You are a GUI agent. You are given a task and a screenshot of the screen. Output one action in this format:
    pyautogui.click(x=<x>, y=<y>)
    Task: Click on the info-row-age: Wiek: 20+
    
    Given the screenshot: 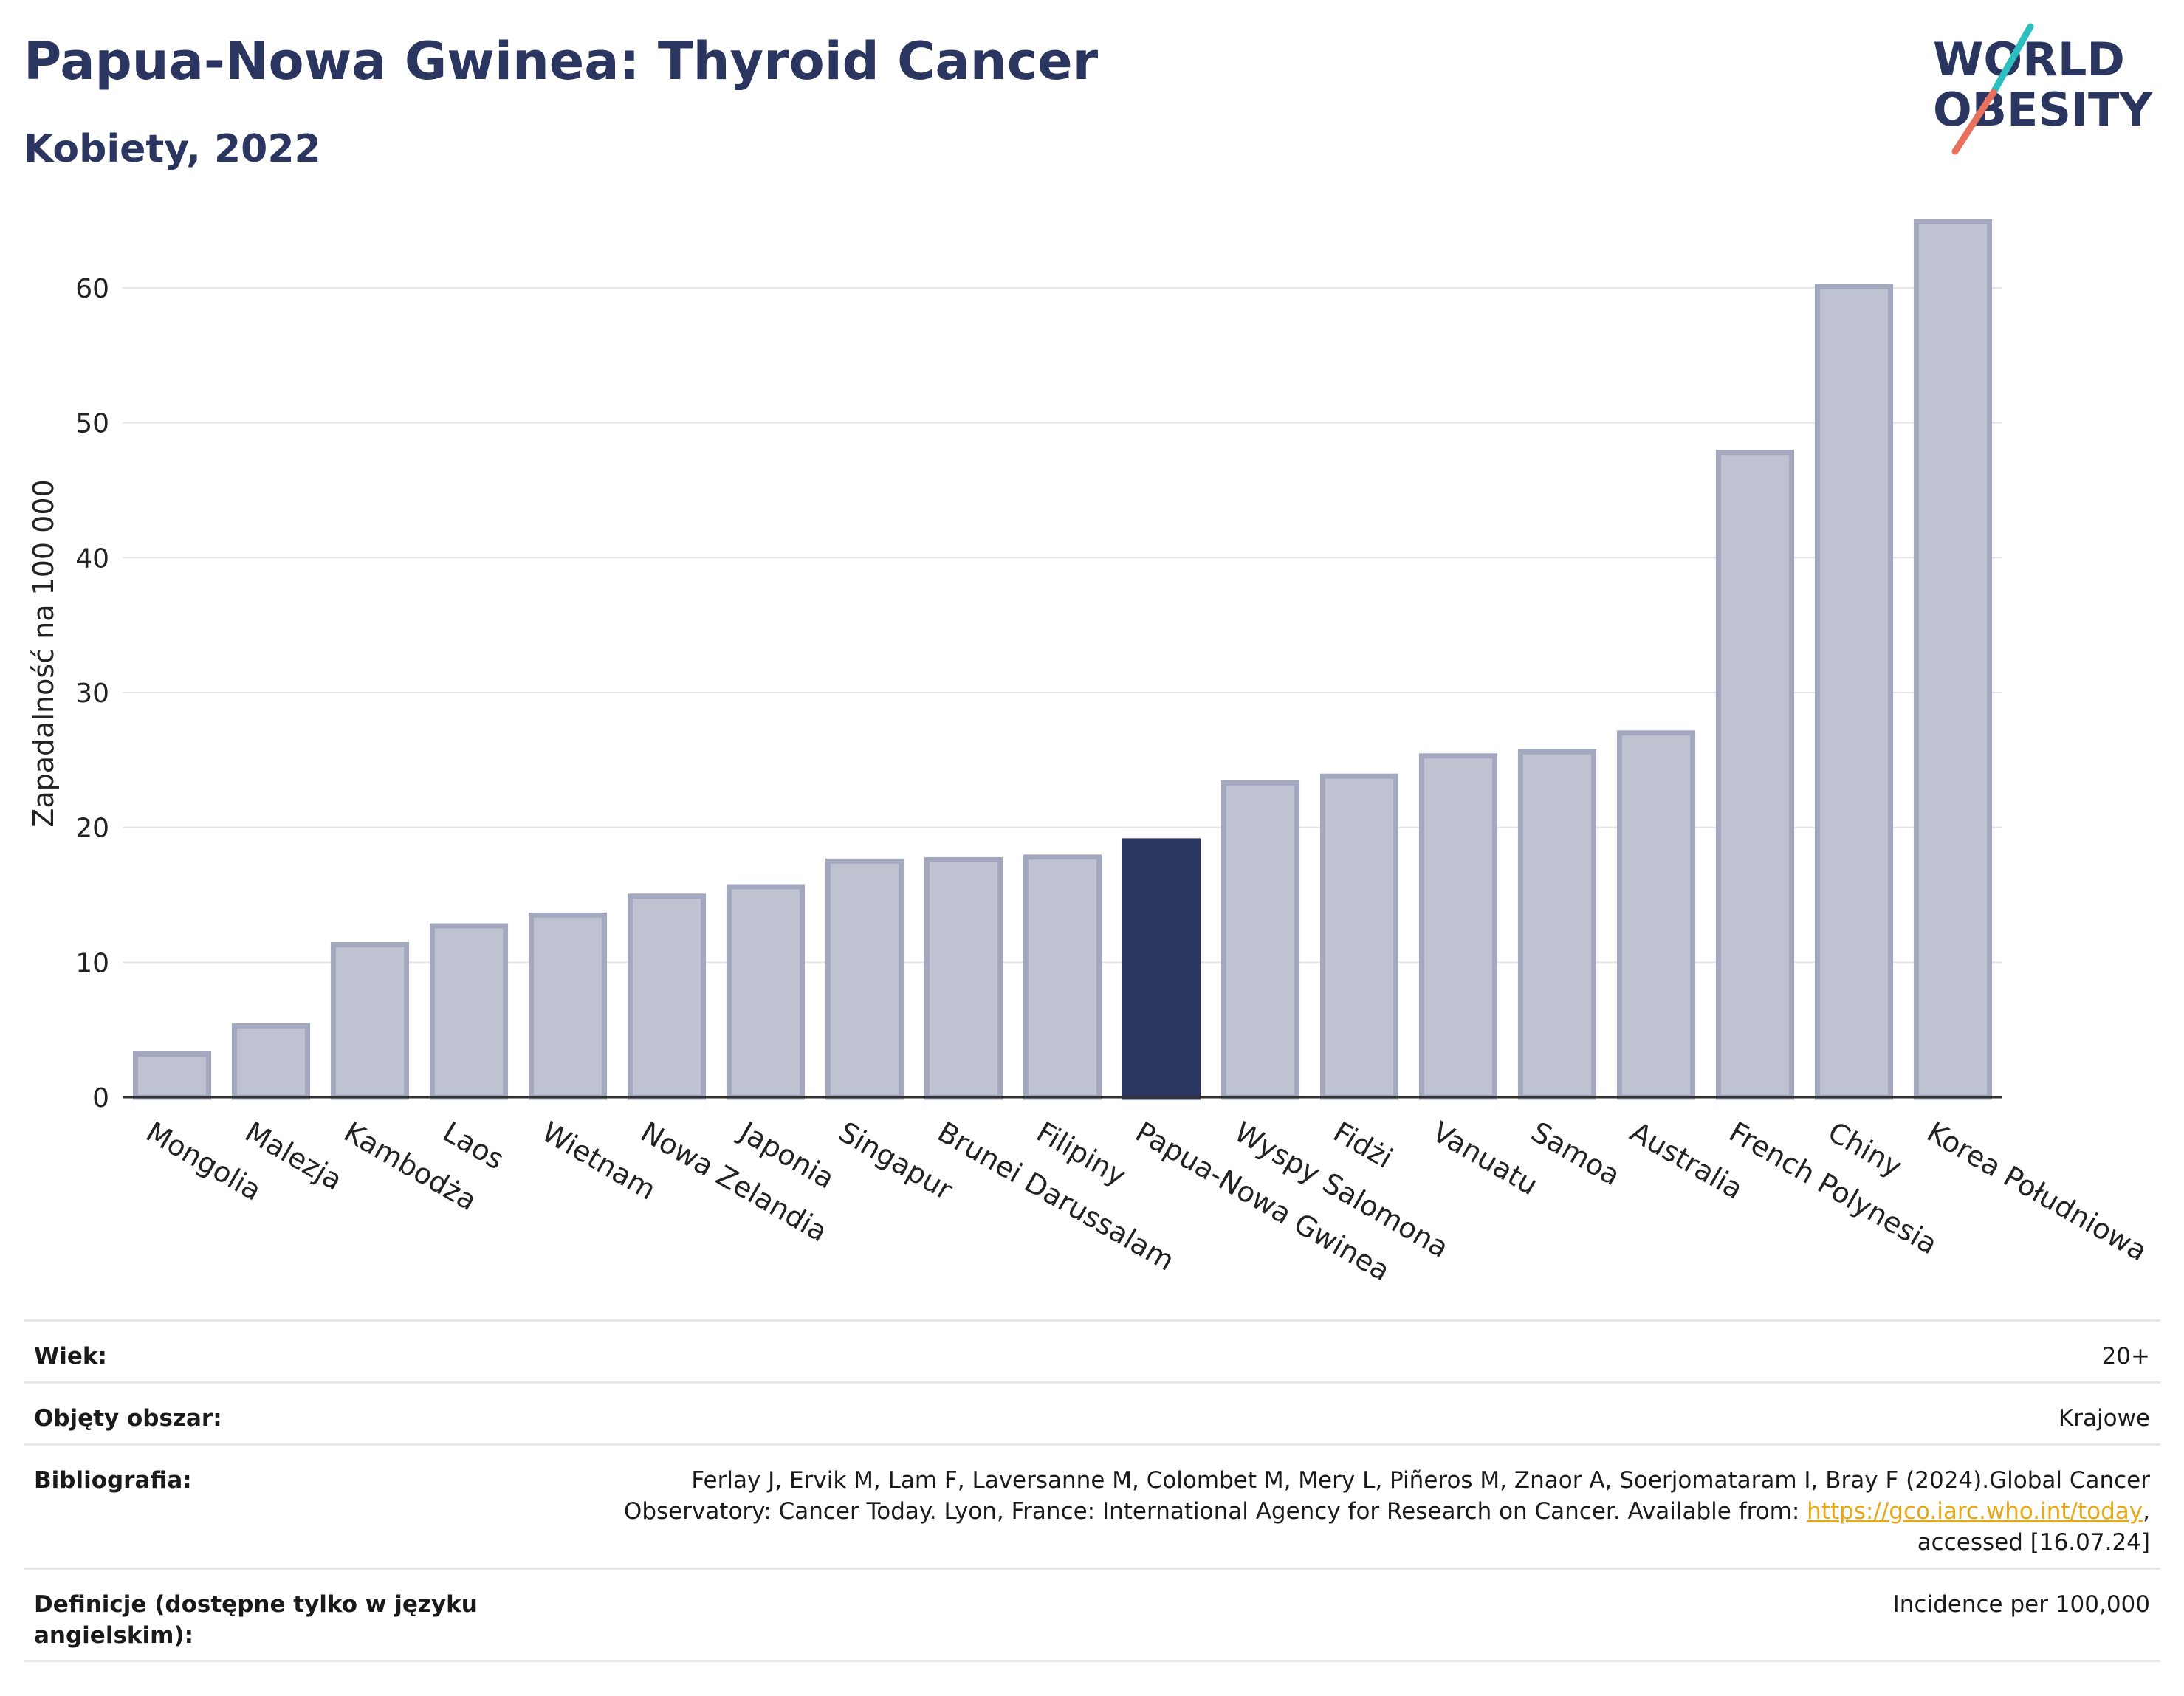 What is the action you would take?
    pyautogui.click(x=1092, y=1350)
    